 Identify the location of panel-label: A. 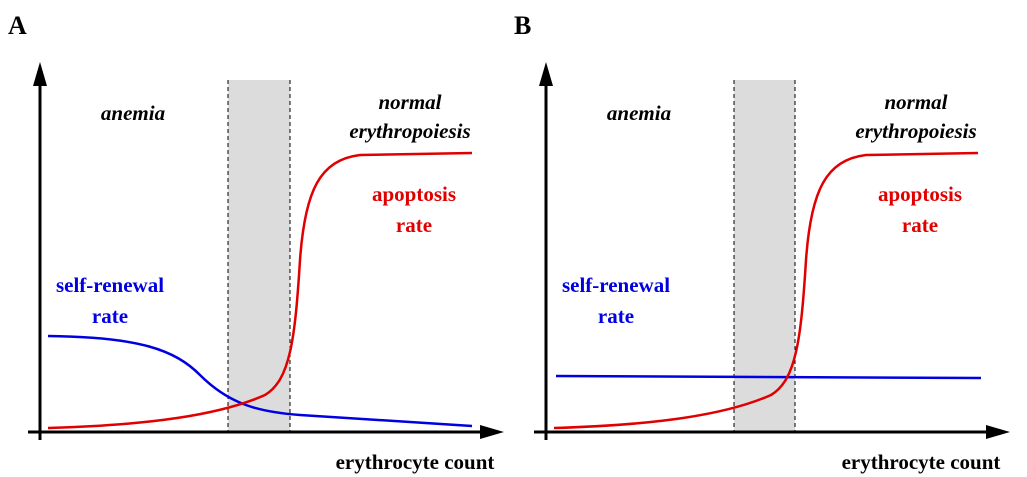
(17, 25).